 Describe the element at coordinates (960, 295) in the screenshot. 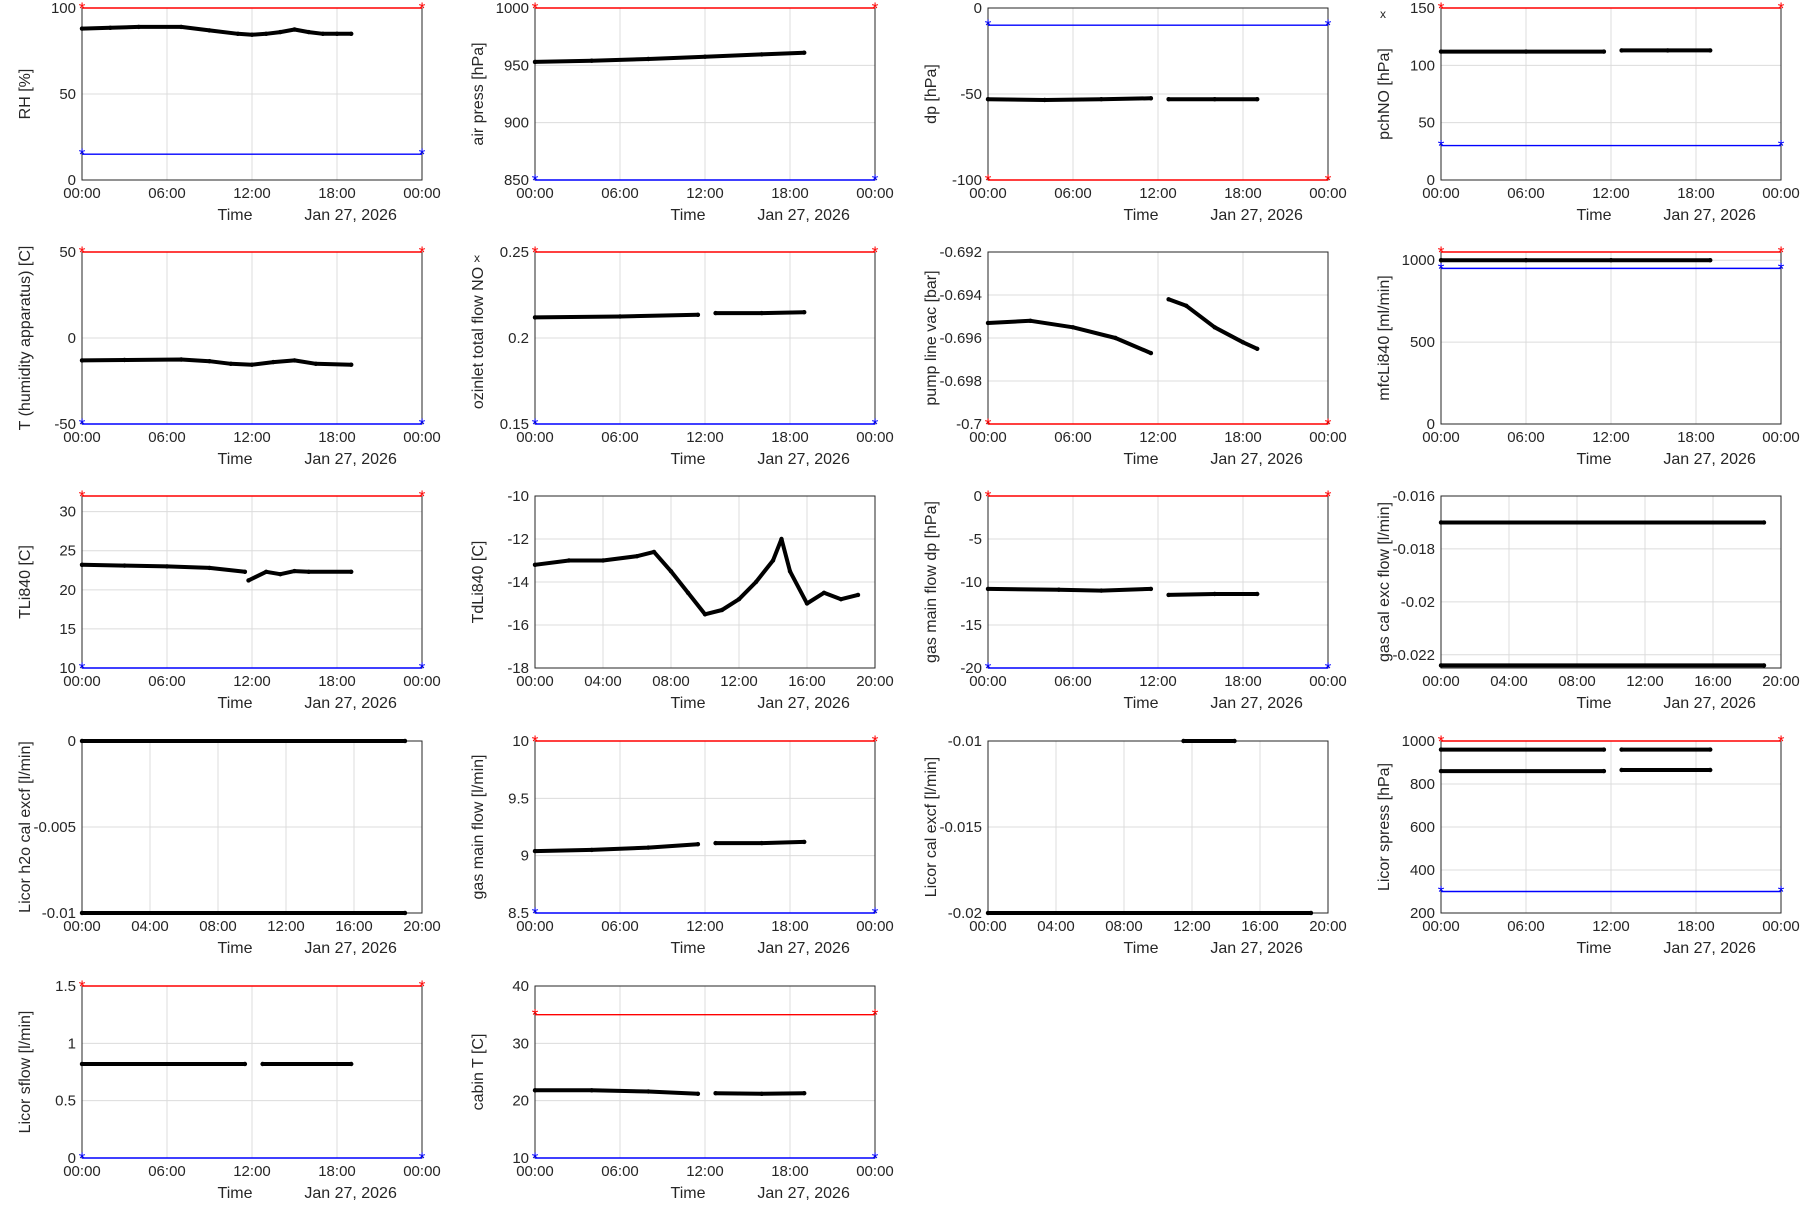

I see `y-tick-label: -0.694` at that location.